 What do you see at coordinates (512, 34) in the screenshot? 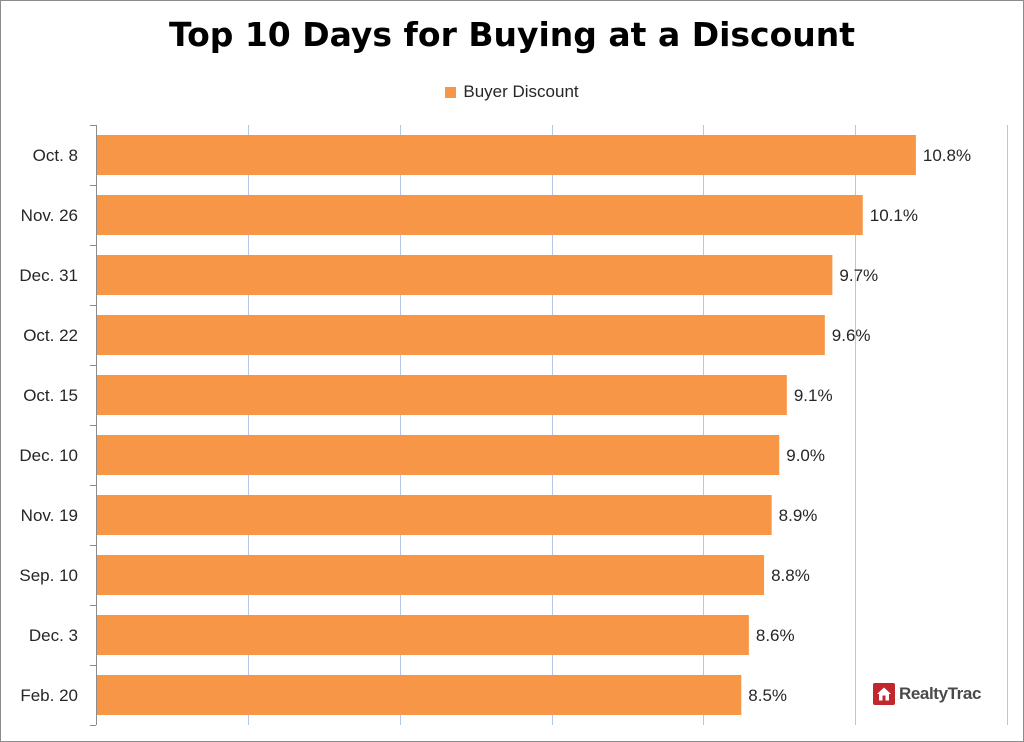
I see `chart-title: Top 10 Days for Buying at a Discount` at bounding box center [512, 34].